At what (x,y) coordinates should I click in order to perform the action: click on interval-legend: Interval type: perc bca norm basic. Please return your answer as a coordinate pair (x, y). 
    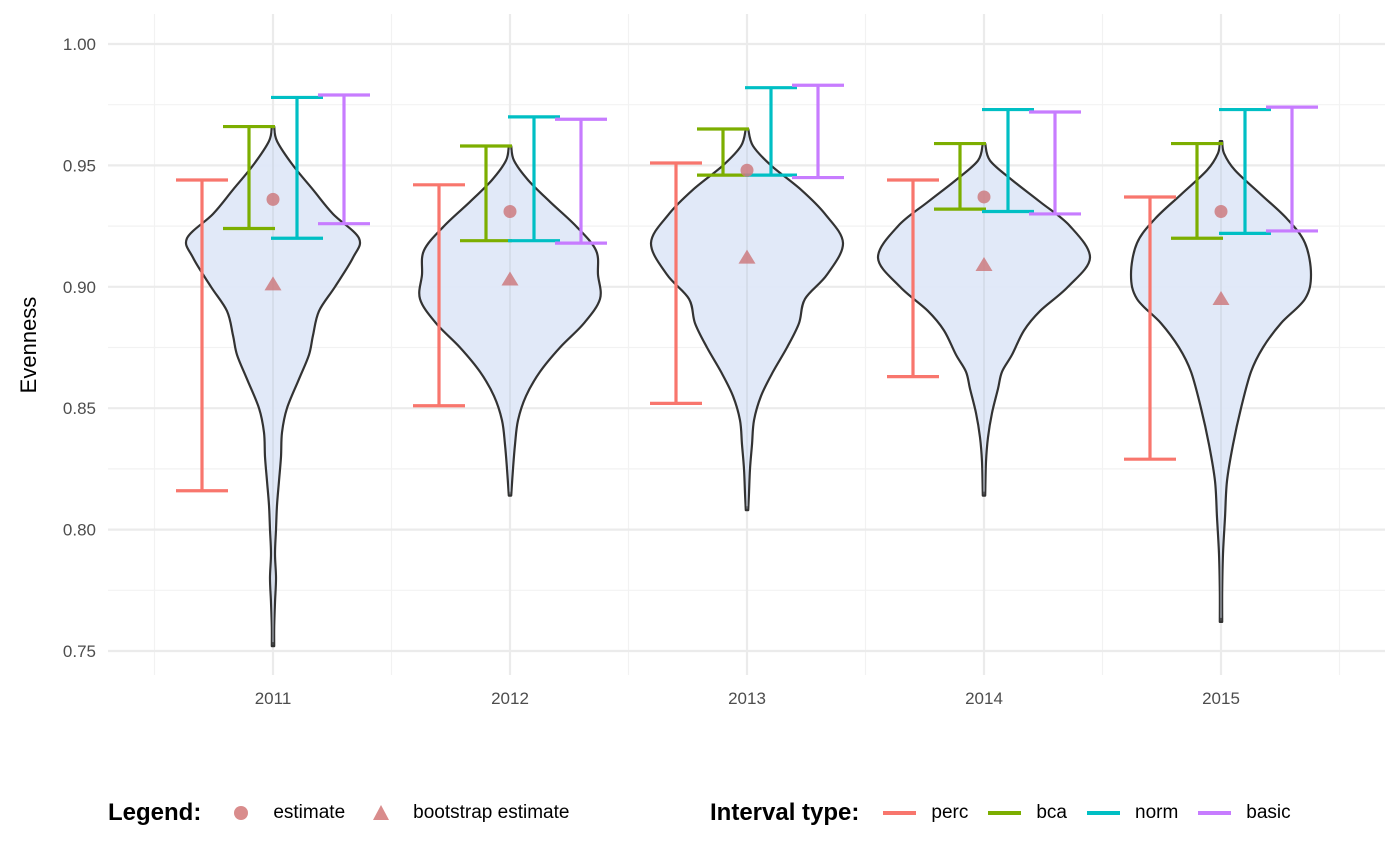
    Looking at the image, I should click on (1009, 813).